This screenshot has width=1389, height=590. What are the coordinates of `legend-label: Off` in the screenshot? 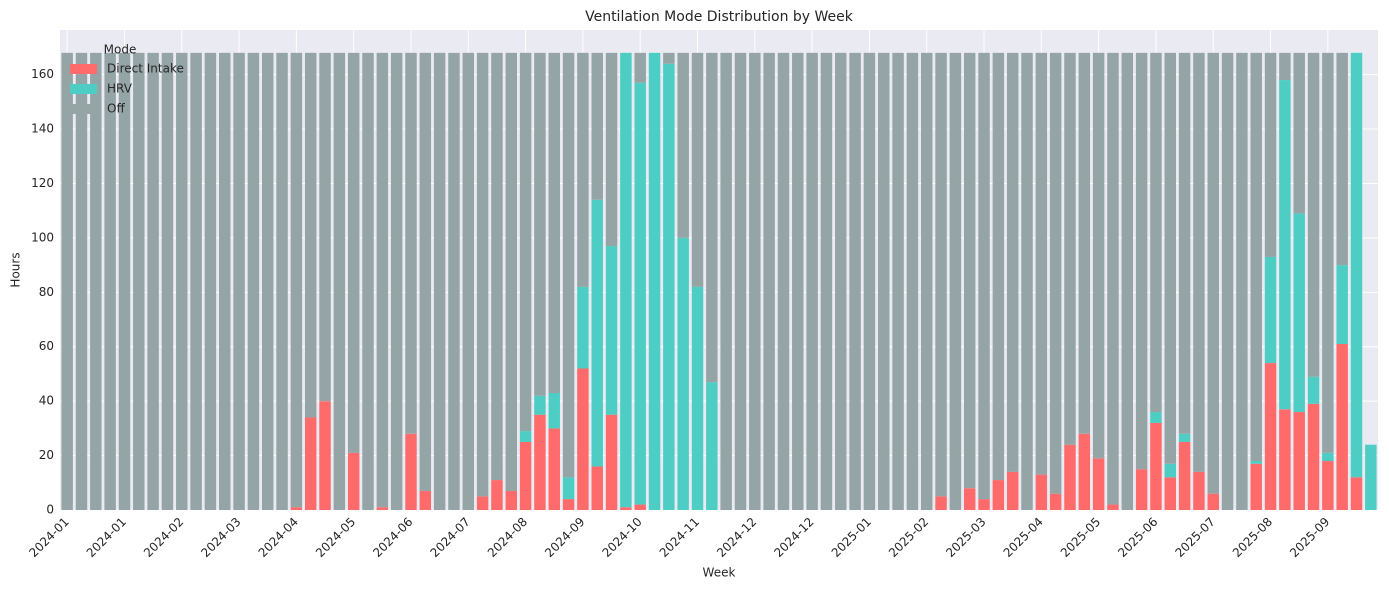 It's located at (116, 109).